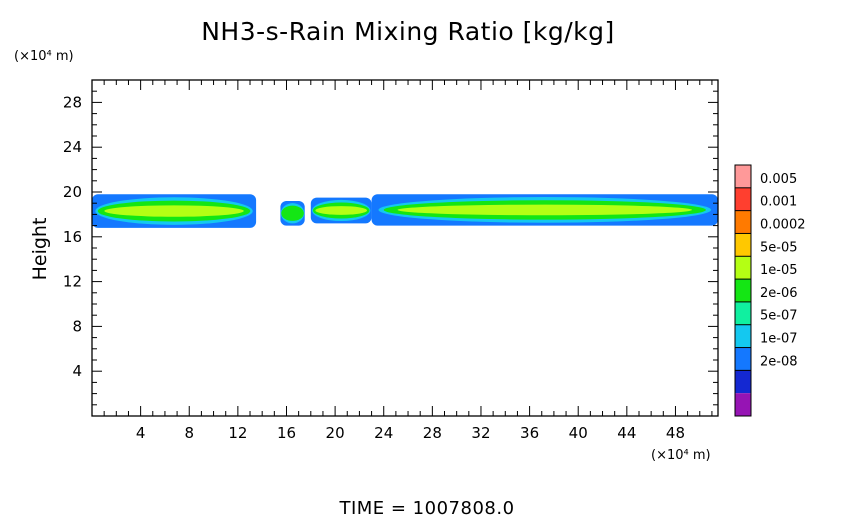 The image size is (854, 519). Describe the element at coordinates (335, 433) in the screenshot. I see `x-tick-label: 20` at that location.